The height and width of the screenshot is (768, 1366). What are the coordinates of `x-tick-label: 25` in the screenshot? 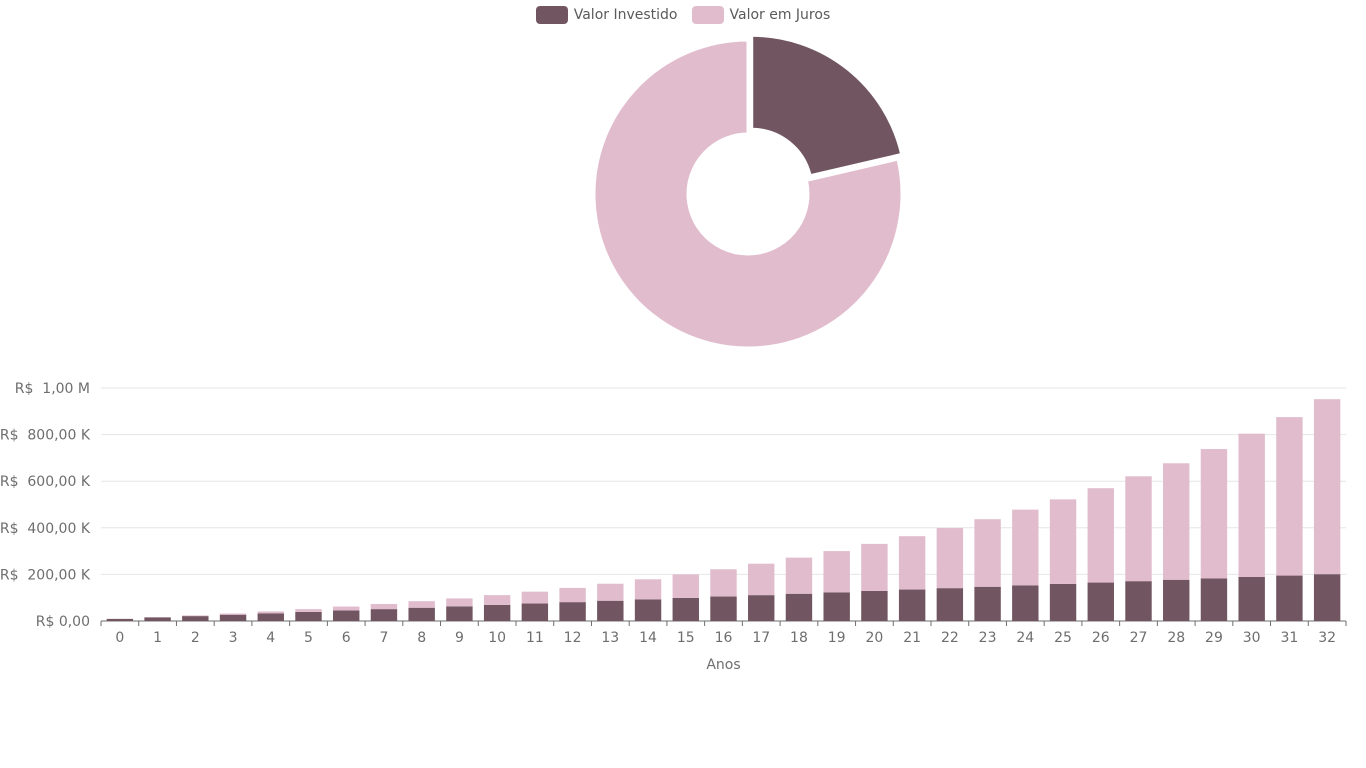 It's located at (1063, 638).